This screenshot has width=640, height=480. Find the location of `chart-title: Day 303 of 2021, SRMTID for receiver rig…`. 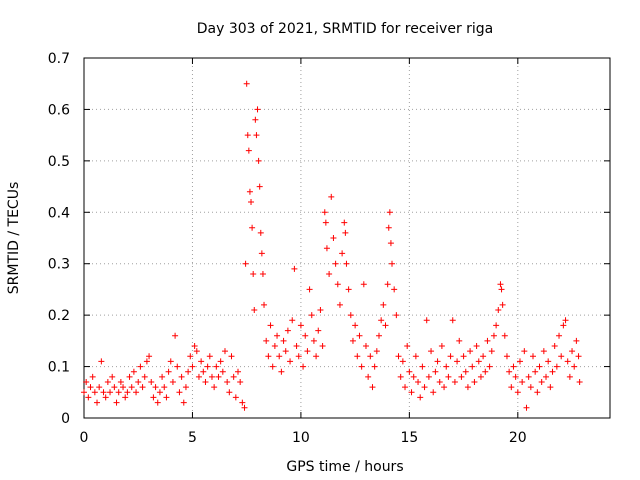

chart-title: Day 303 of 2021, SRMTID for receiver rig… is located at coordinates (345, 29).